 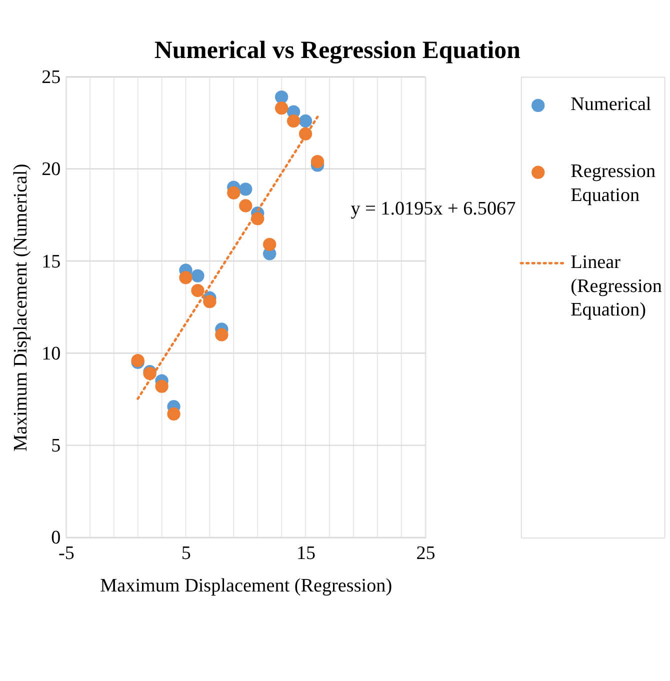 I want to click on y-tick-label: 20, so click(x=51, y=169).